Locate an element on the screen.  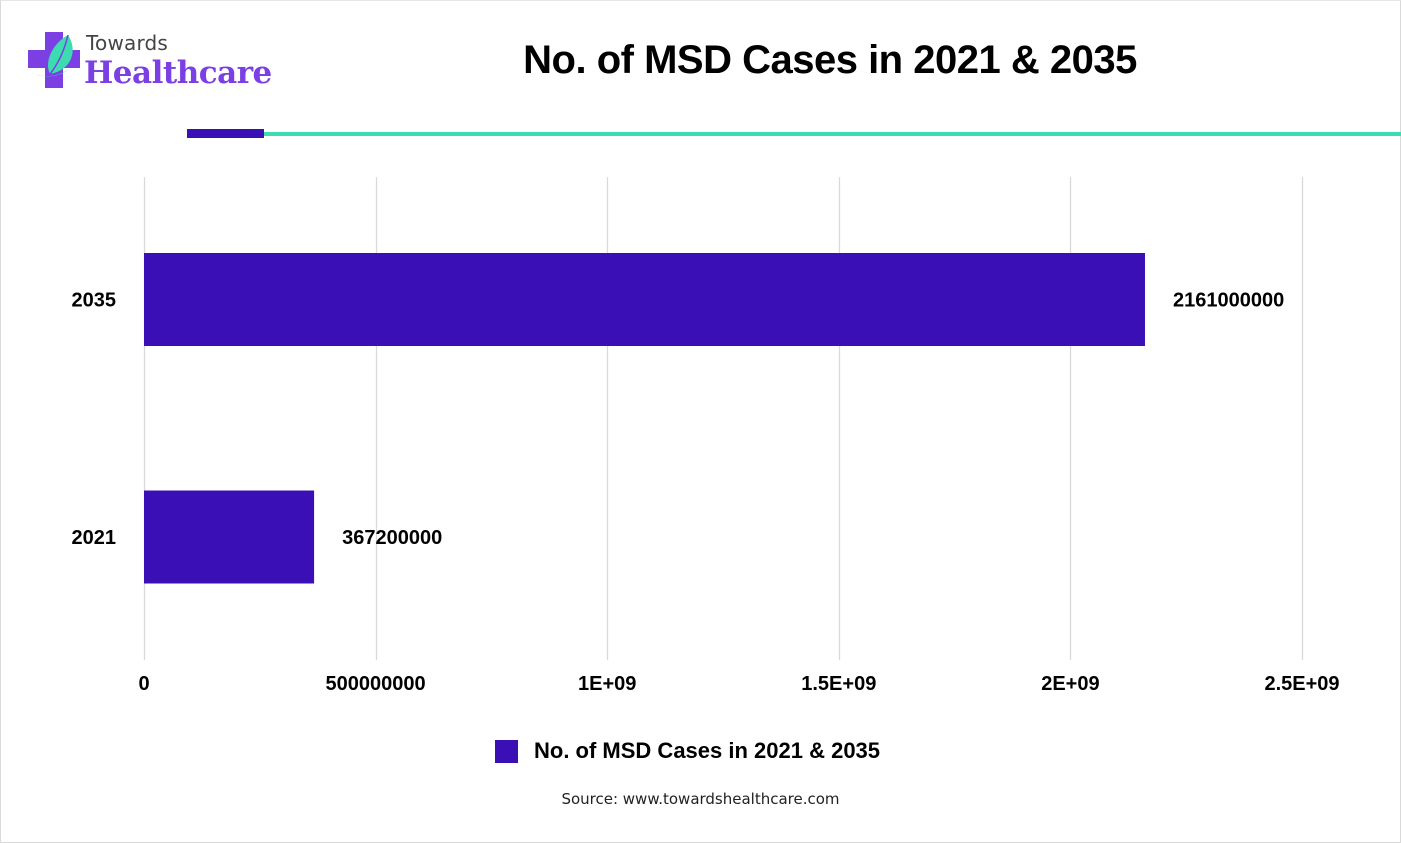
x-tick-label: 1.5E+09 is located at coordinates (838, 684).